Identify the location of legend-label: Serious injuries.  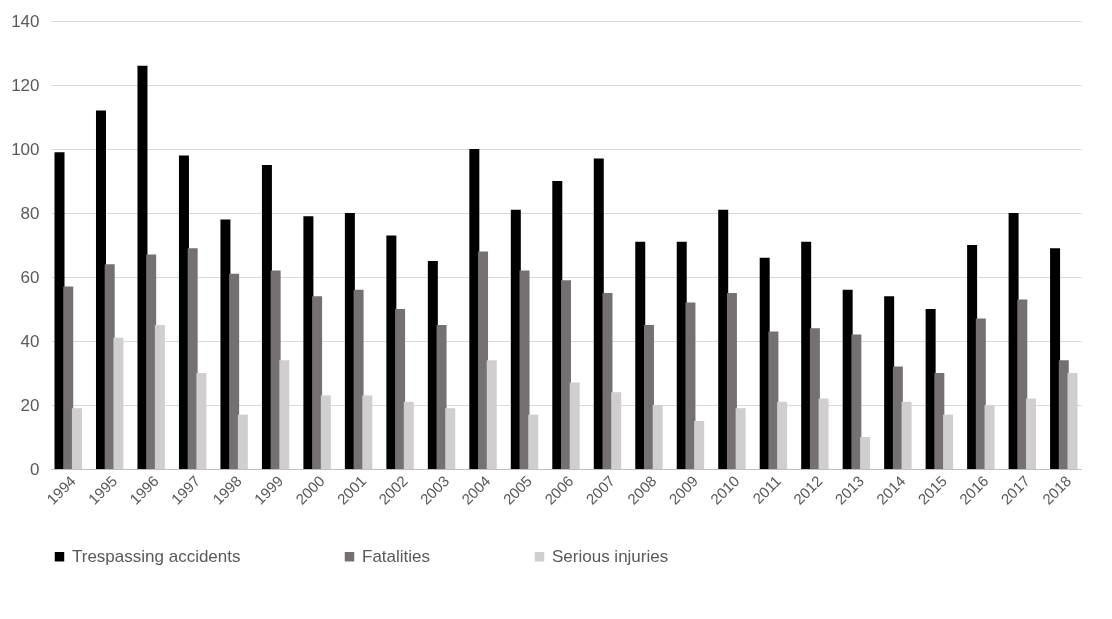
(610, 556).